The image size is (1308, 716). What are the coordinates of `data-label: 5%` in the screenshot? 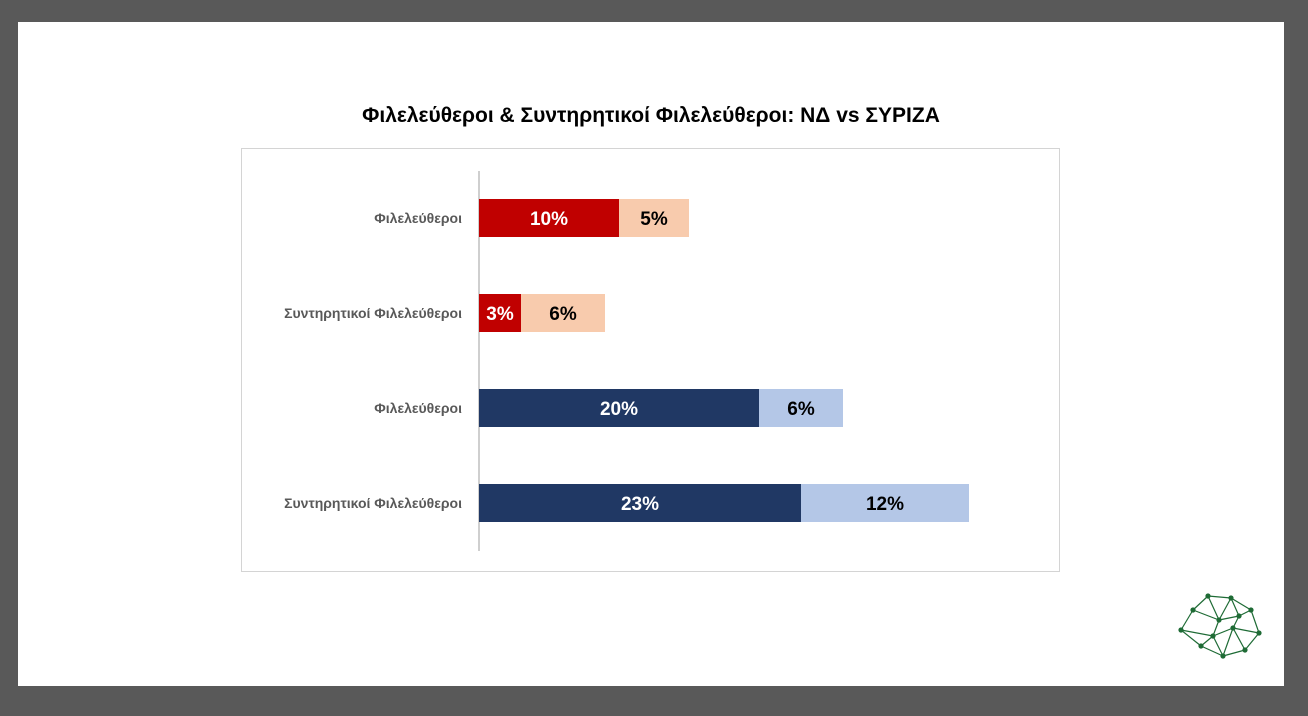 It's located at (654, 219).